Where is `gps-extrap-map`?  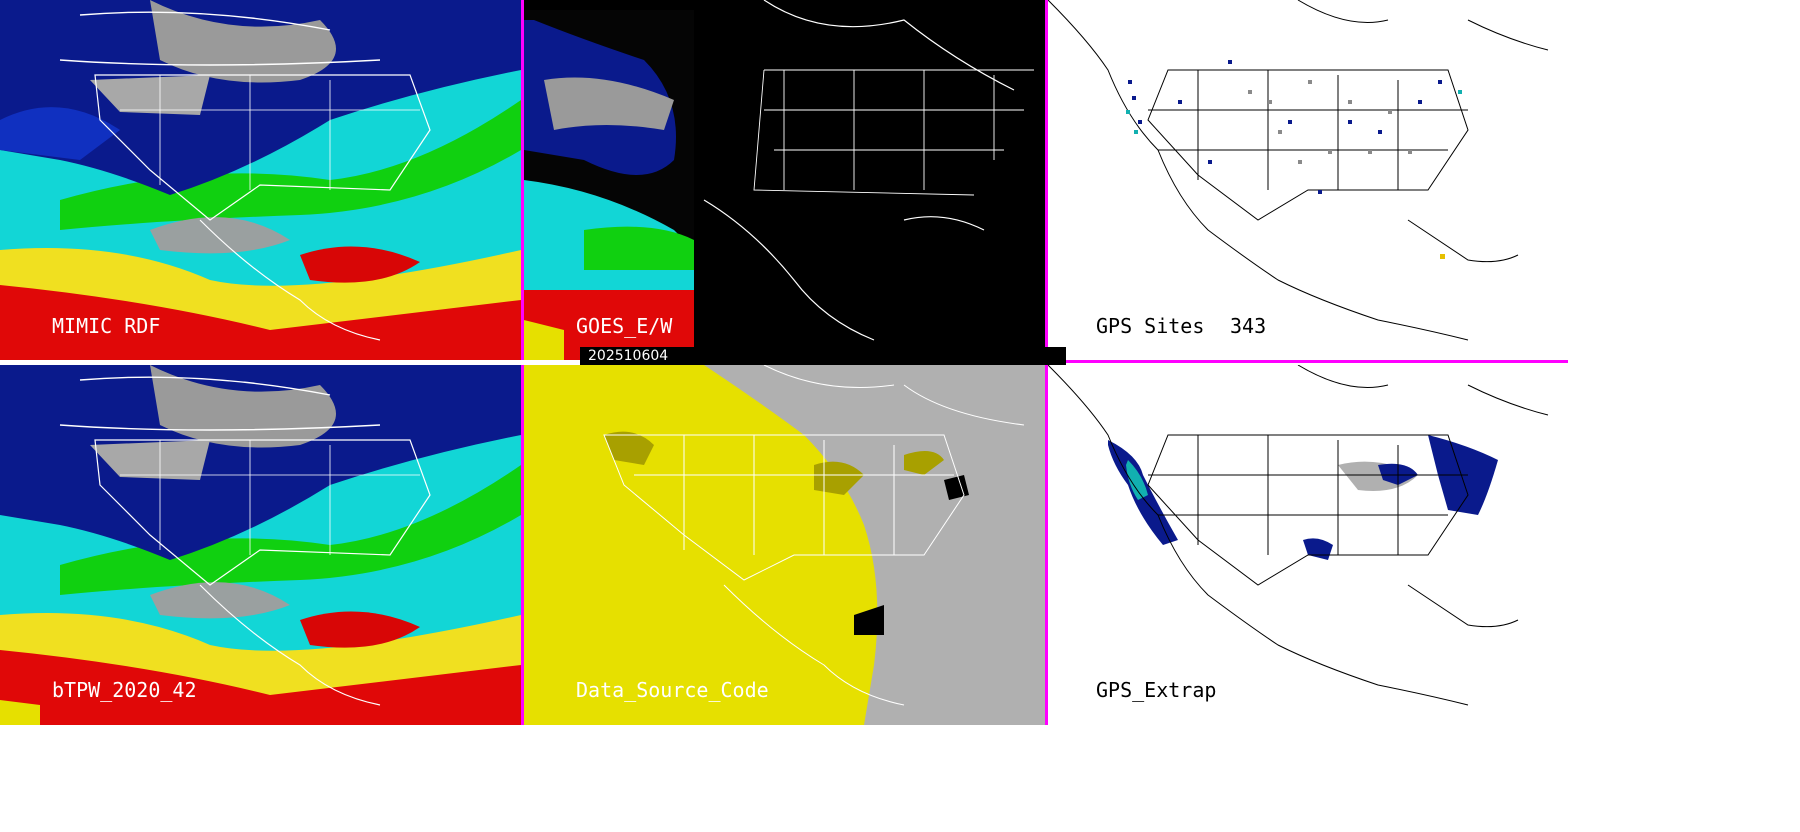
gps-extrap-map is located at coordinates (1308, 545).